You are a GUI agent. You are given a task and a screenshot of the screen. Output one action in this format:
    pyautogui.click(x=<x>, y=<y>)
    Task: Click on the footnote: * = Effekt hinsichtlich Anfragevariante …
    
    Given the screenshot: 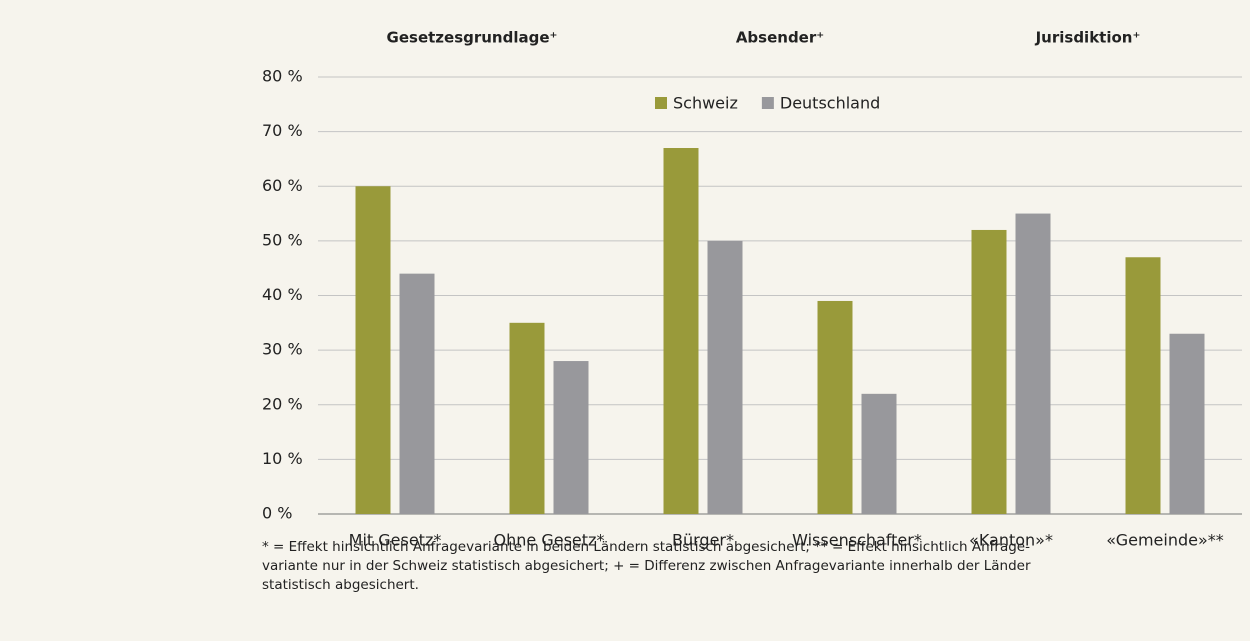 What is the action you would take?
    pyautogui.click(x=646, y=566)
    